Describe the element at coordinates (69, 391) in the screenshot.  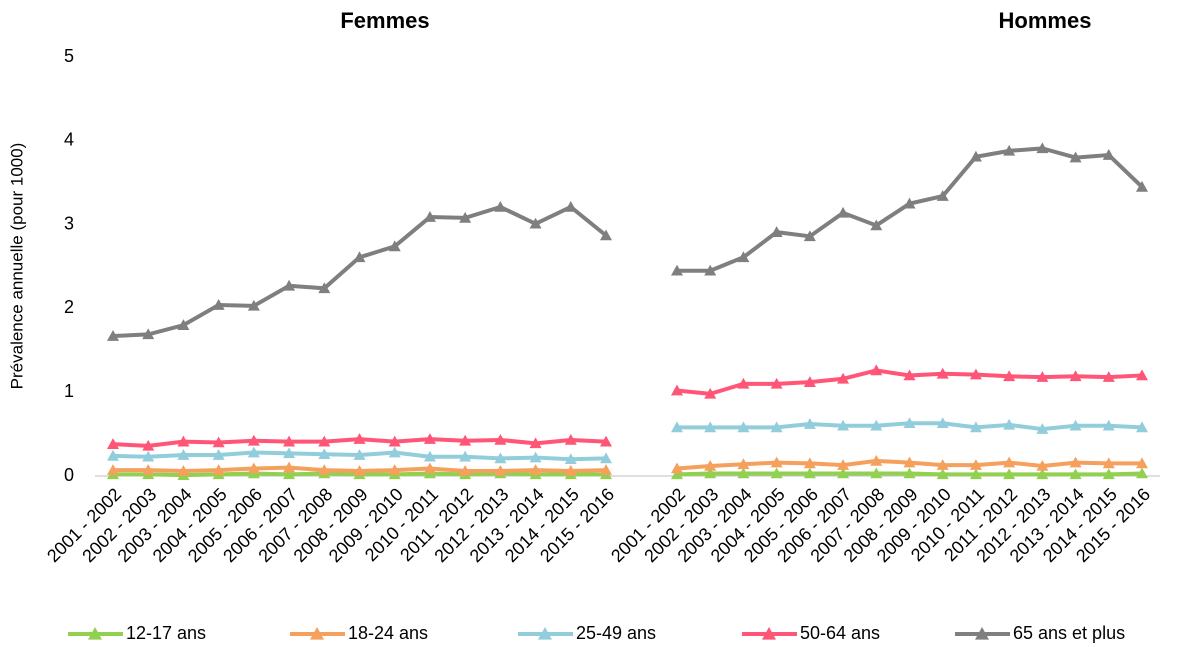
I see `y-tick-label: 1` at that location.